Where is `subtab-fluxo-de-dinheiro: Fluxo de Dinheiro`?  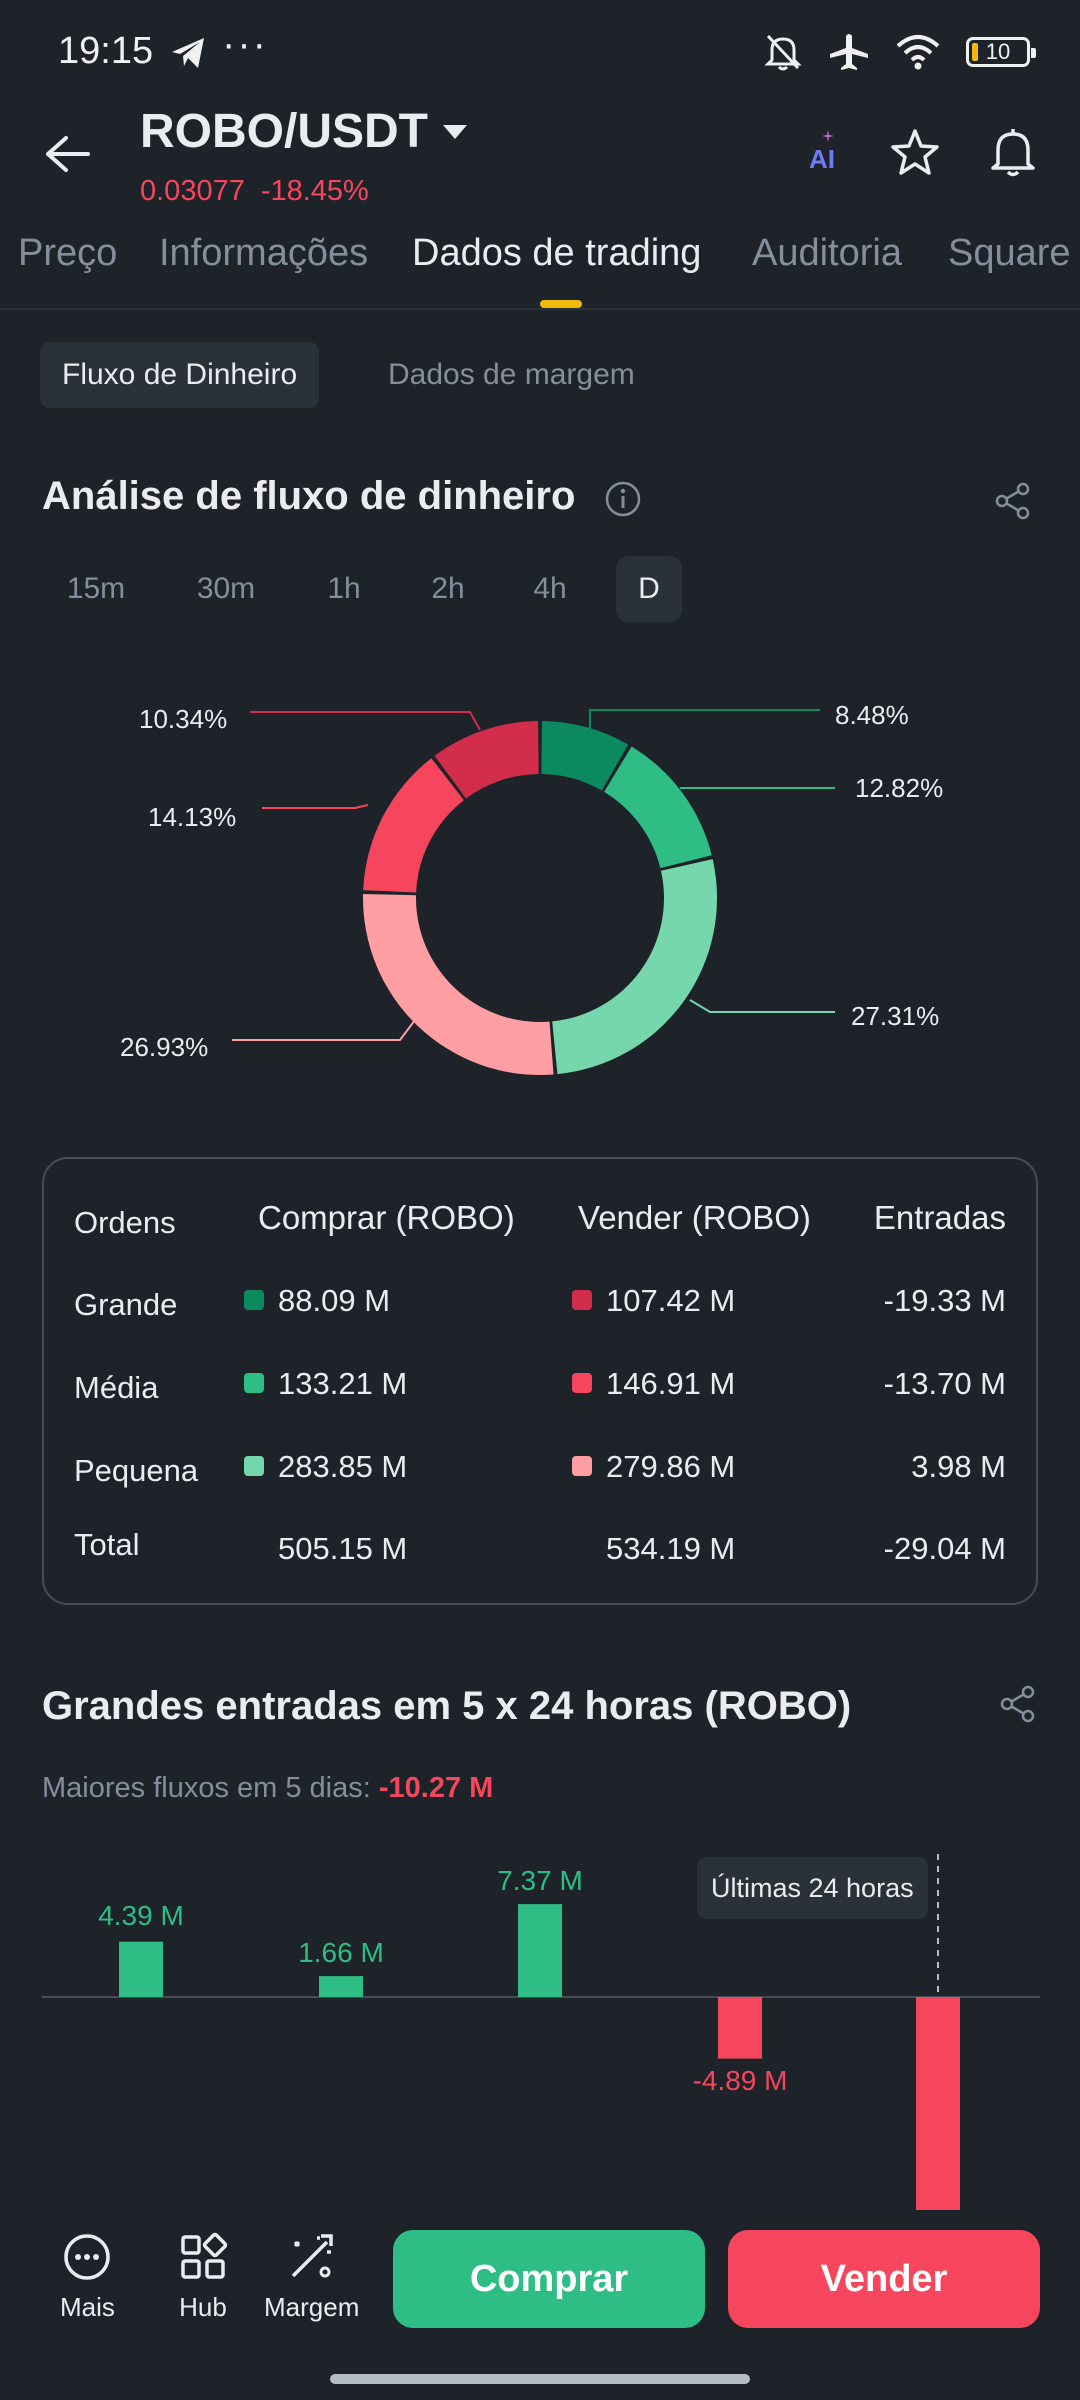
subtab-fluxo-de-dinheiro: Fluxo de Dinheiro is located at coordinates (180, 375).